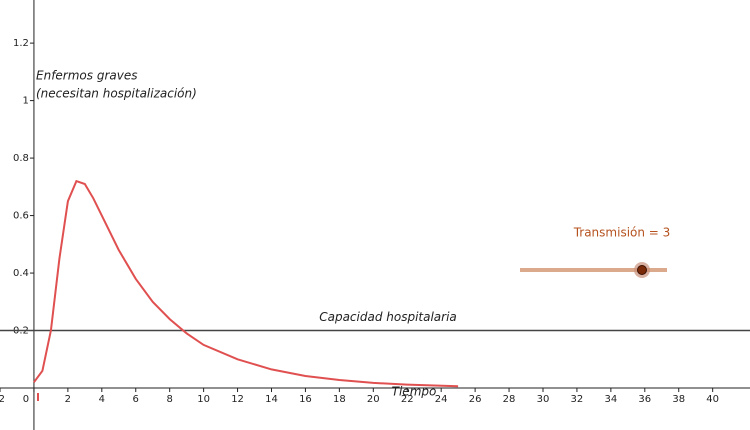  What do you see at coordinates (577, 399) in the screenshot?
I see `x-tick-label: 32` at bounding box center [577, 399].